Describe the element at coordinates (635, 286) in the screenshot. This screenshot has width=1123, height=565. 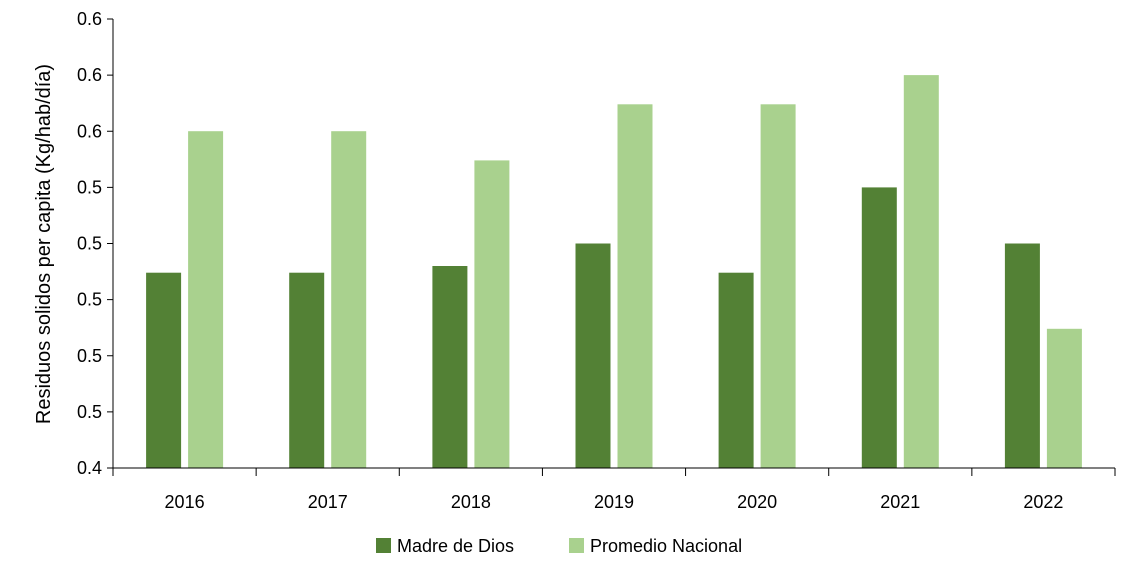
I see `bar-promedio-nacional-2019` at that location.